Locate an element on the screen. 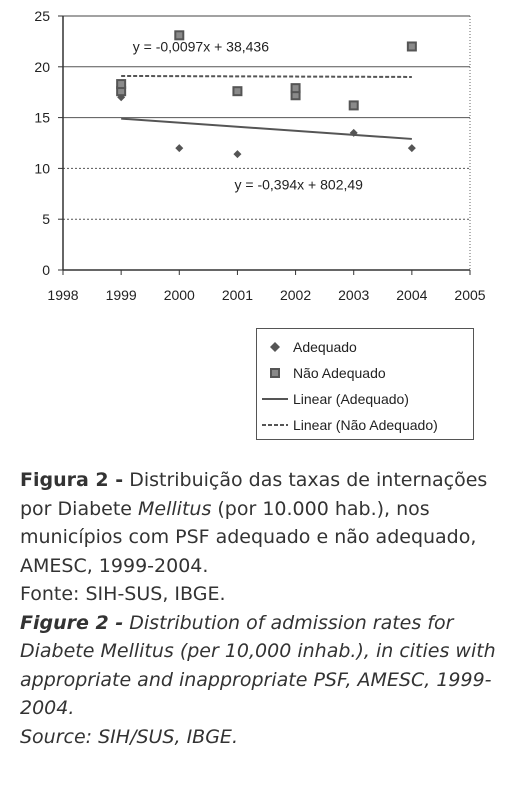  x-tick-label: 2004 is located at coordinates (411, 295).